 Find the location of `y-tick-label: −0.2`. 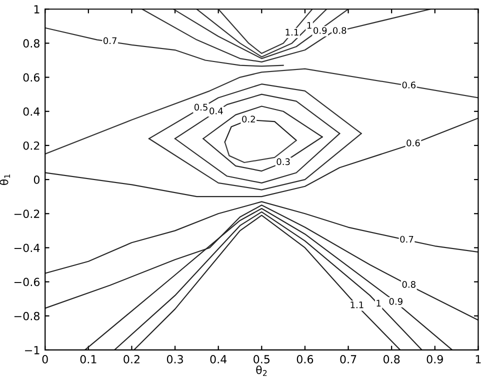

y-tick-label: −0.2 is located at coordinates (27, 214).